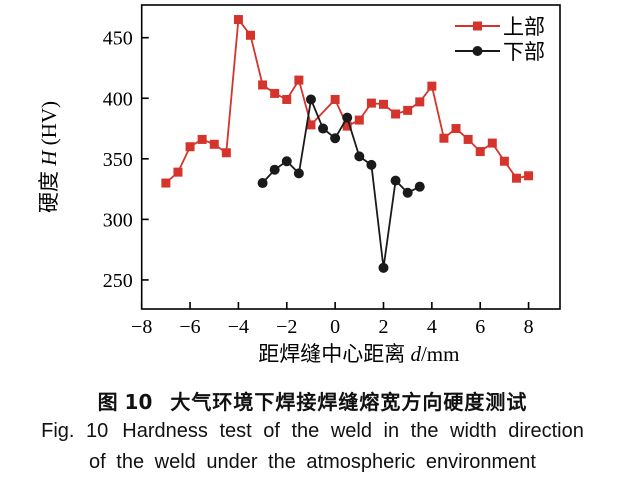  I want to click on legend-marker-lower, so click(477, 51).